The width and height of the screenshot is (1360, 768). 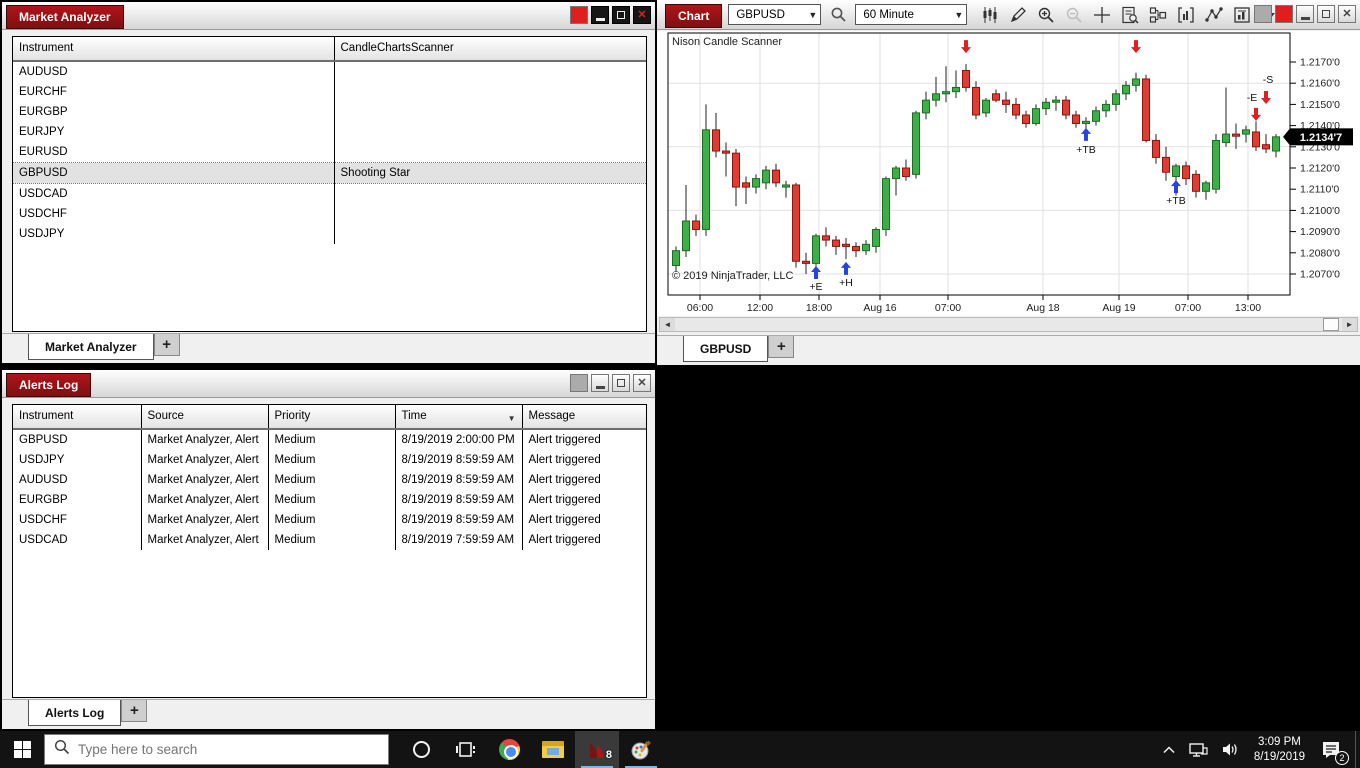 What do you see at coordinates (1357, 749) in the screenshot?
I see `show-desktop-button` at bounding box center [1357, 749].